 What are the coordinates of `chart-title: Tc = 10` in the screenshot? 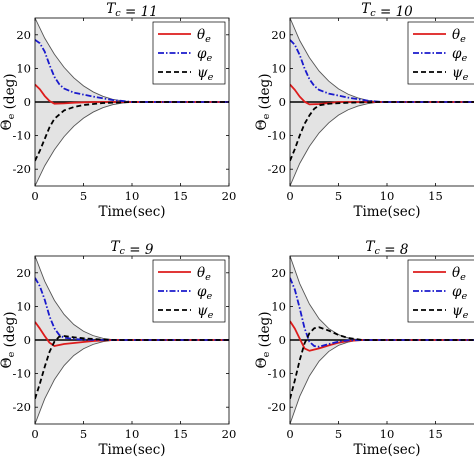 It's located at (387, 10).